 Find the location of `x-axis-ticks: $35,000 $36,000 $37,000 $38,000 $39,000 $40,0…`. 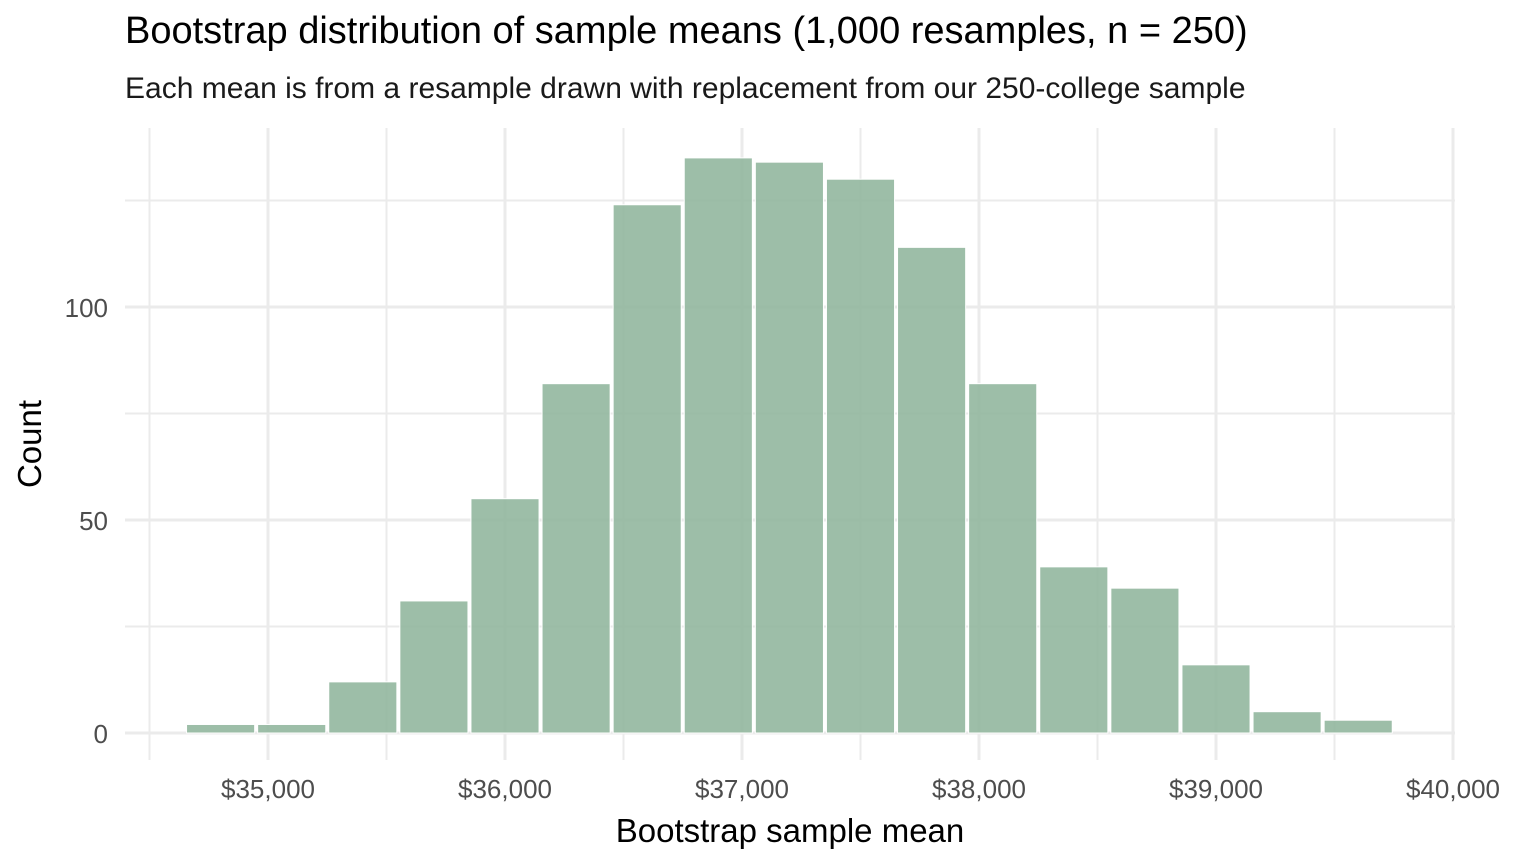

x-axis-ticks: $35,000 $36,000 $37,000 $38,000 $39,000 $40,0… is located at coordinates (860, 789).